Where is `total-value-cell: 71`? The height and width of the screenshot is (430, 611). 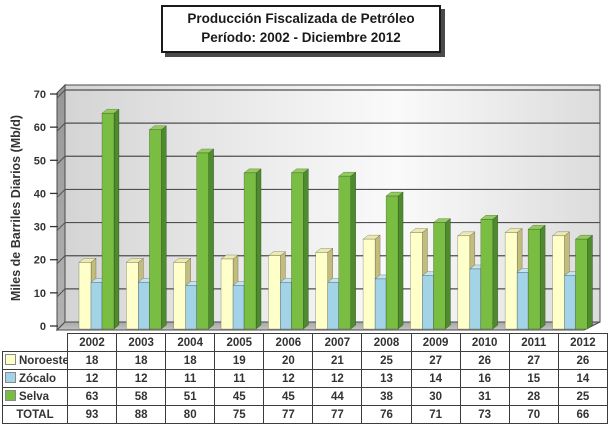 total-value-cell: 71 is located at coordinates (435, 414).